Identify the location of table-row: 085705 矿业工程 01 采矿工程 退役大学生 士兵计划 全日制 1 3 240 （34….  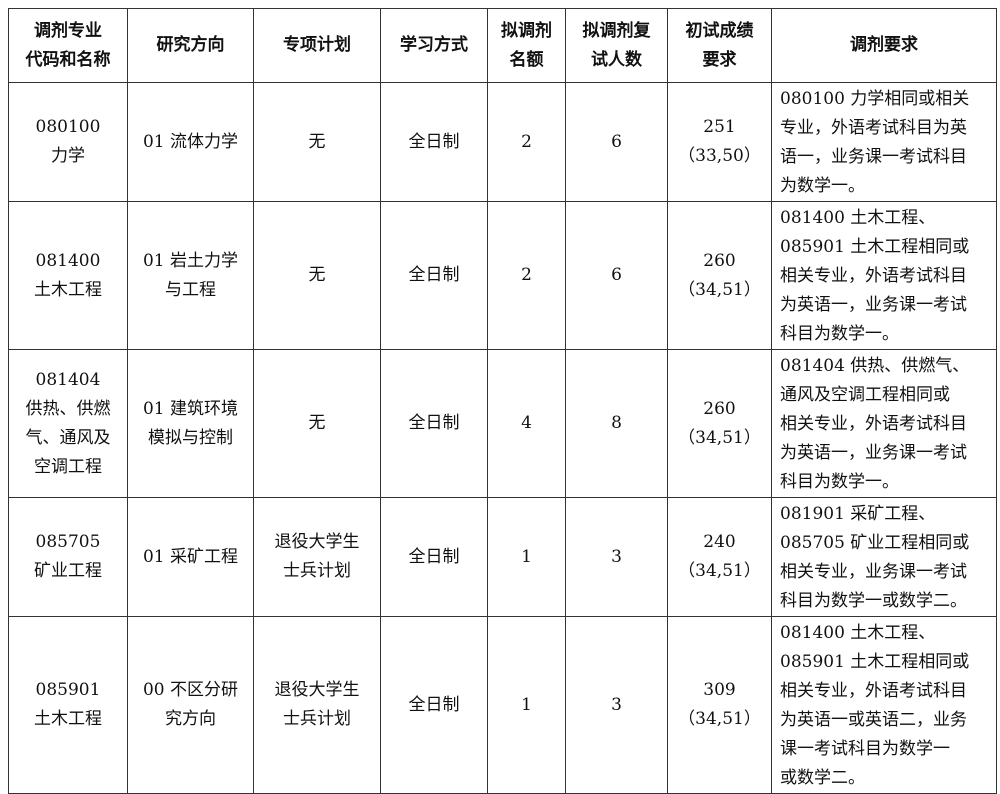
(502, 557).